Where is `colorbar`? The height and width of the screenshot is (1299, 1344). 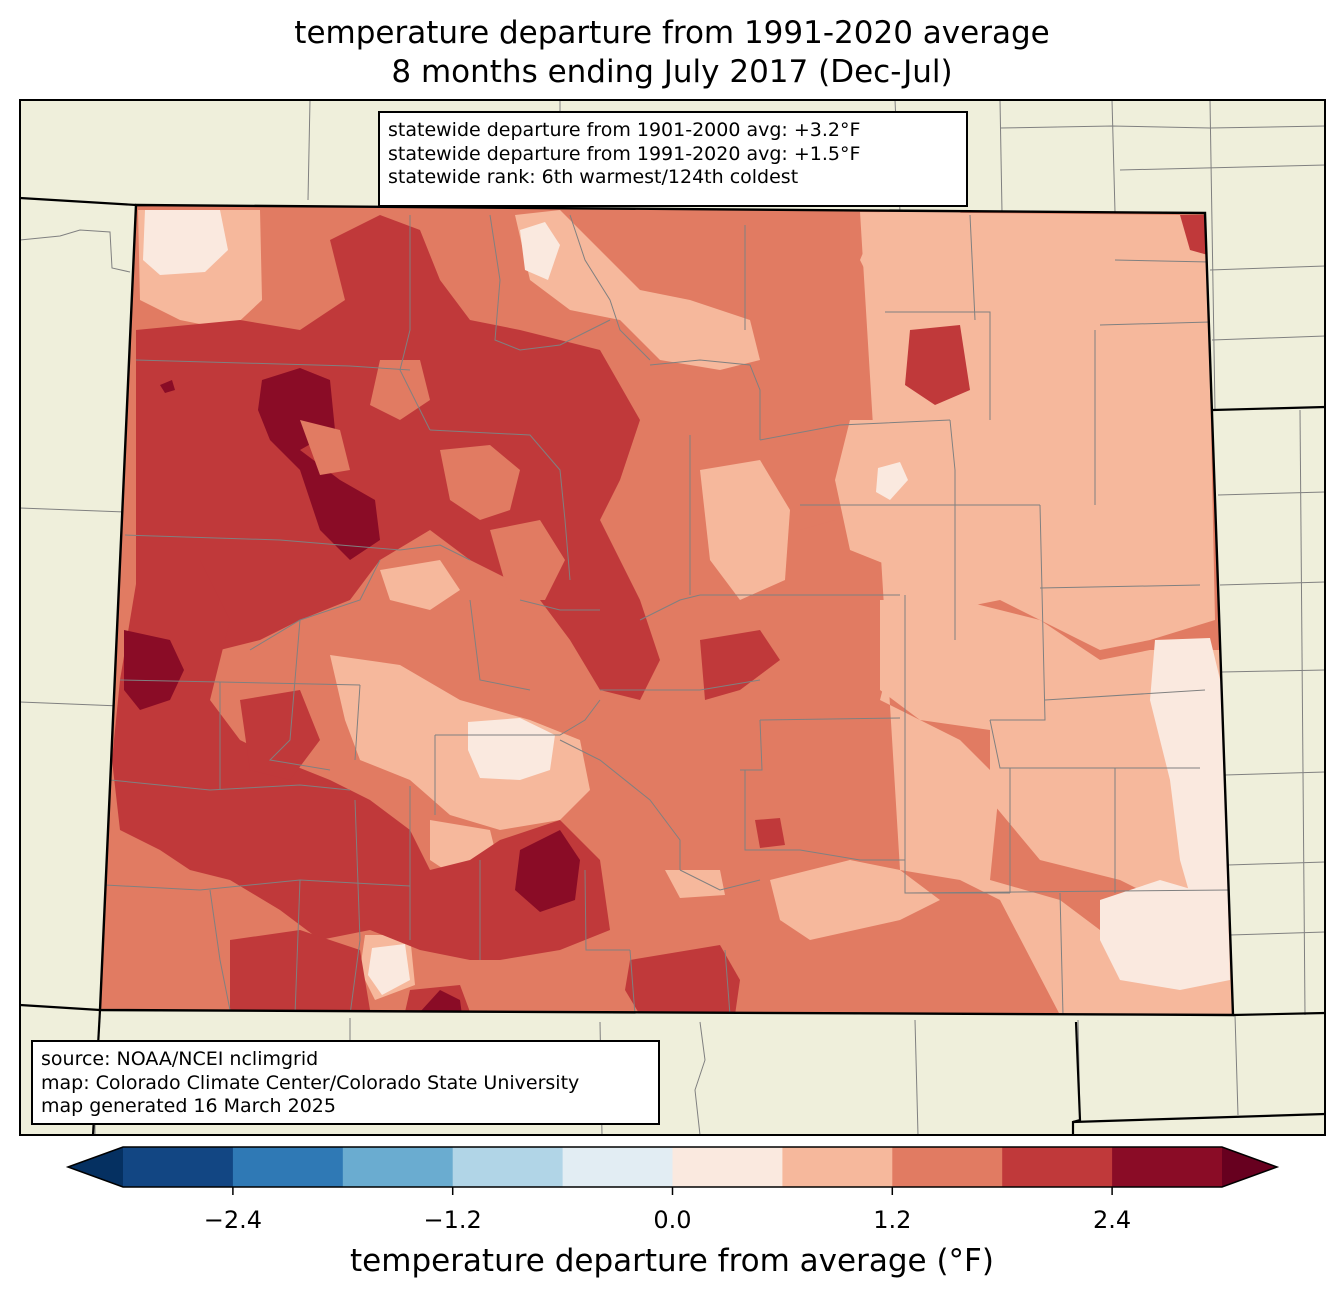 colorbar is located at coordinates (672, 1170).